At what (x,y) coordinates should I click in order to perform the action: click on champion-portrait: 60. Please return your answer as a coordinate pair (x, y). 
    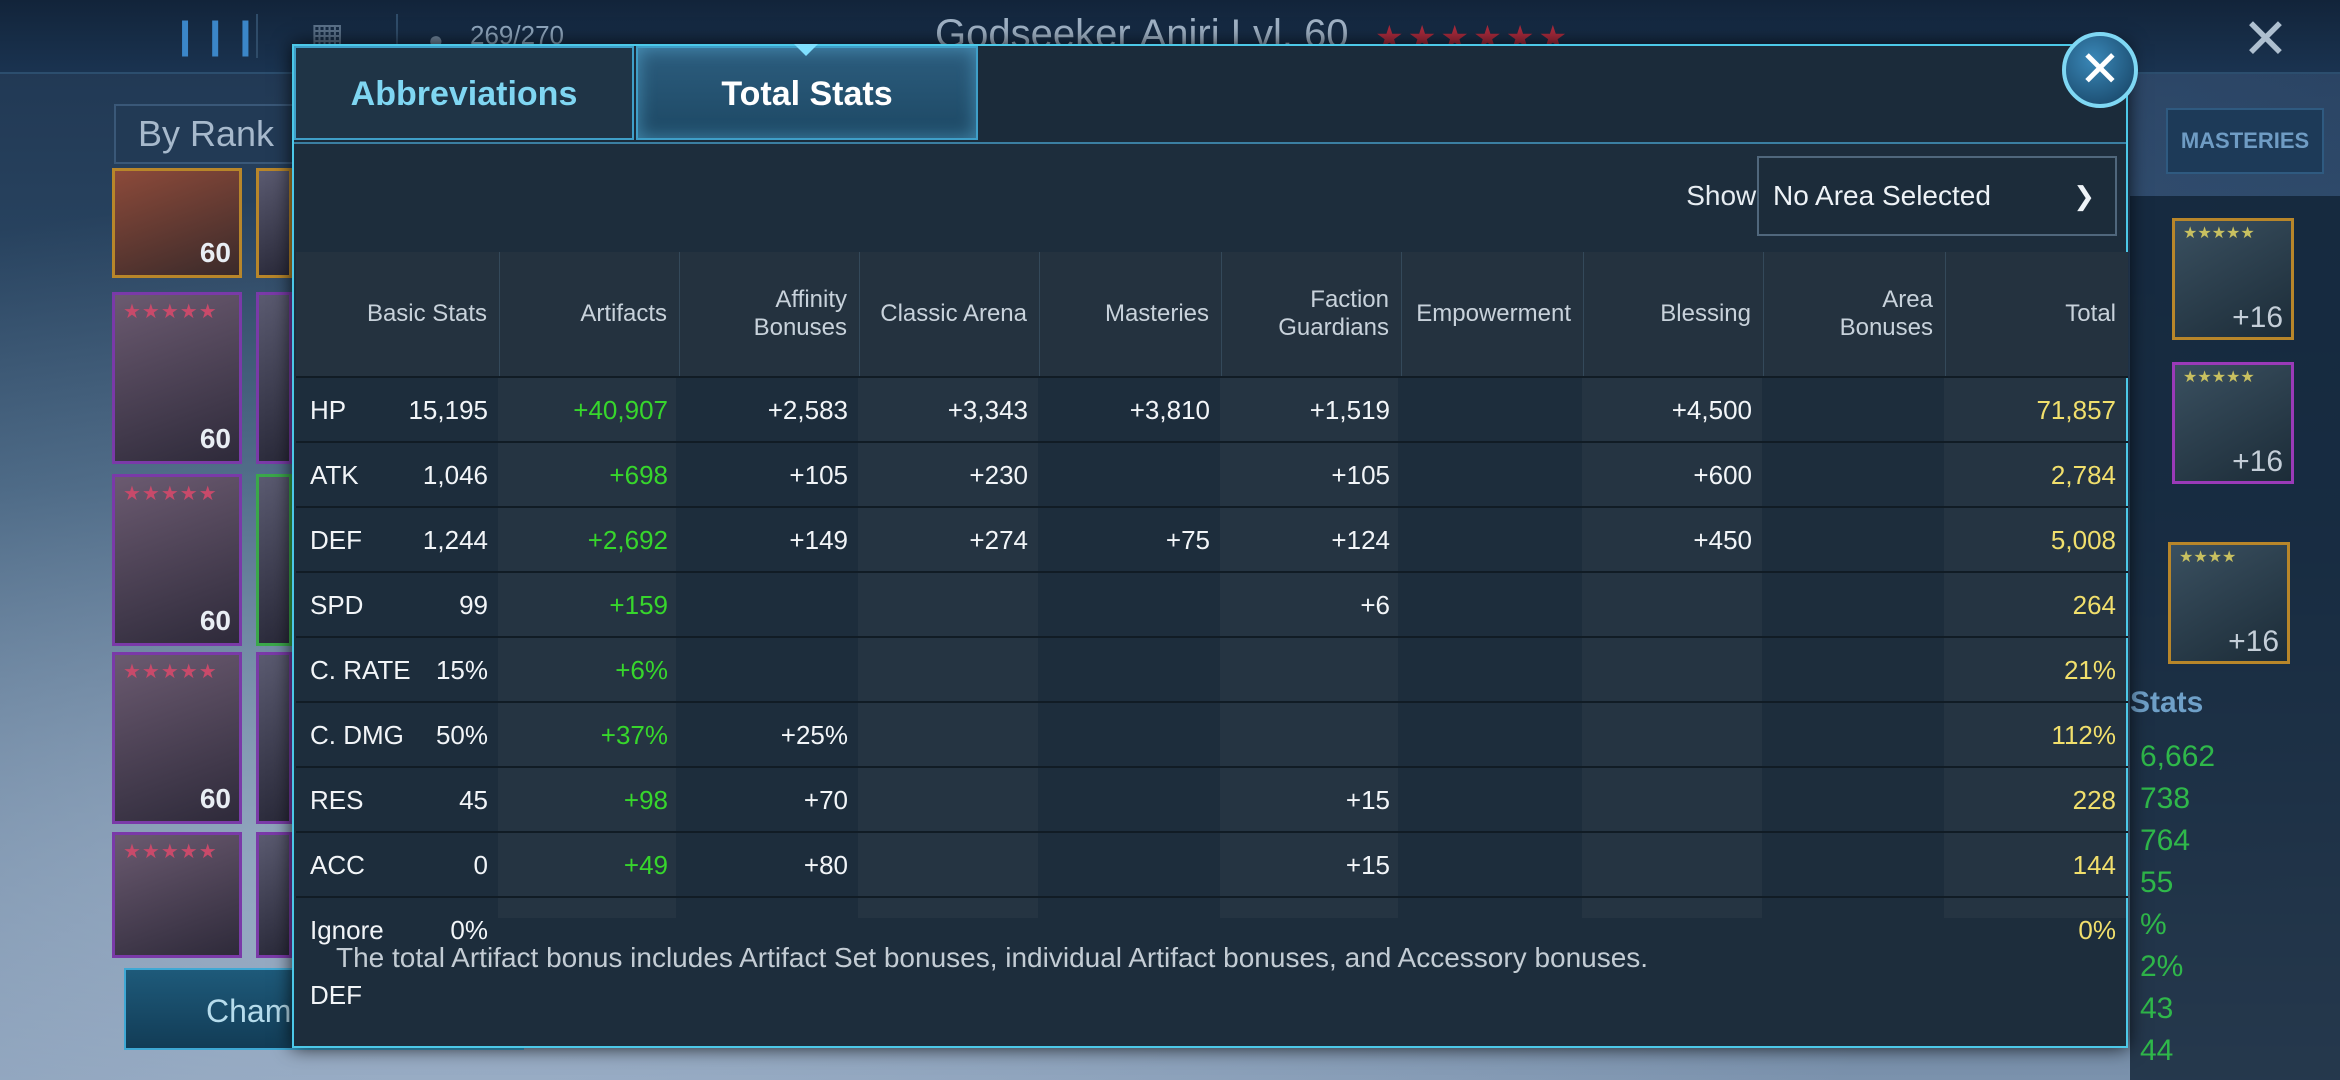
    Looking at the image, I should click on (177, 223).